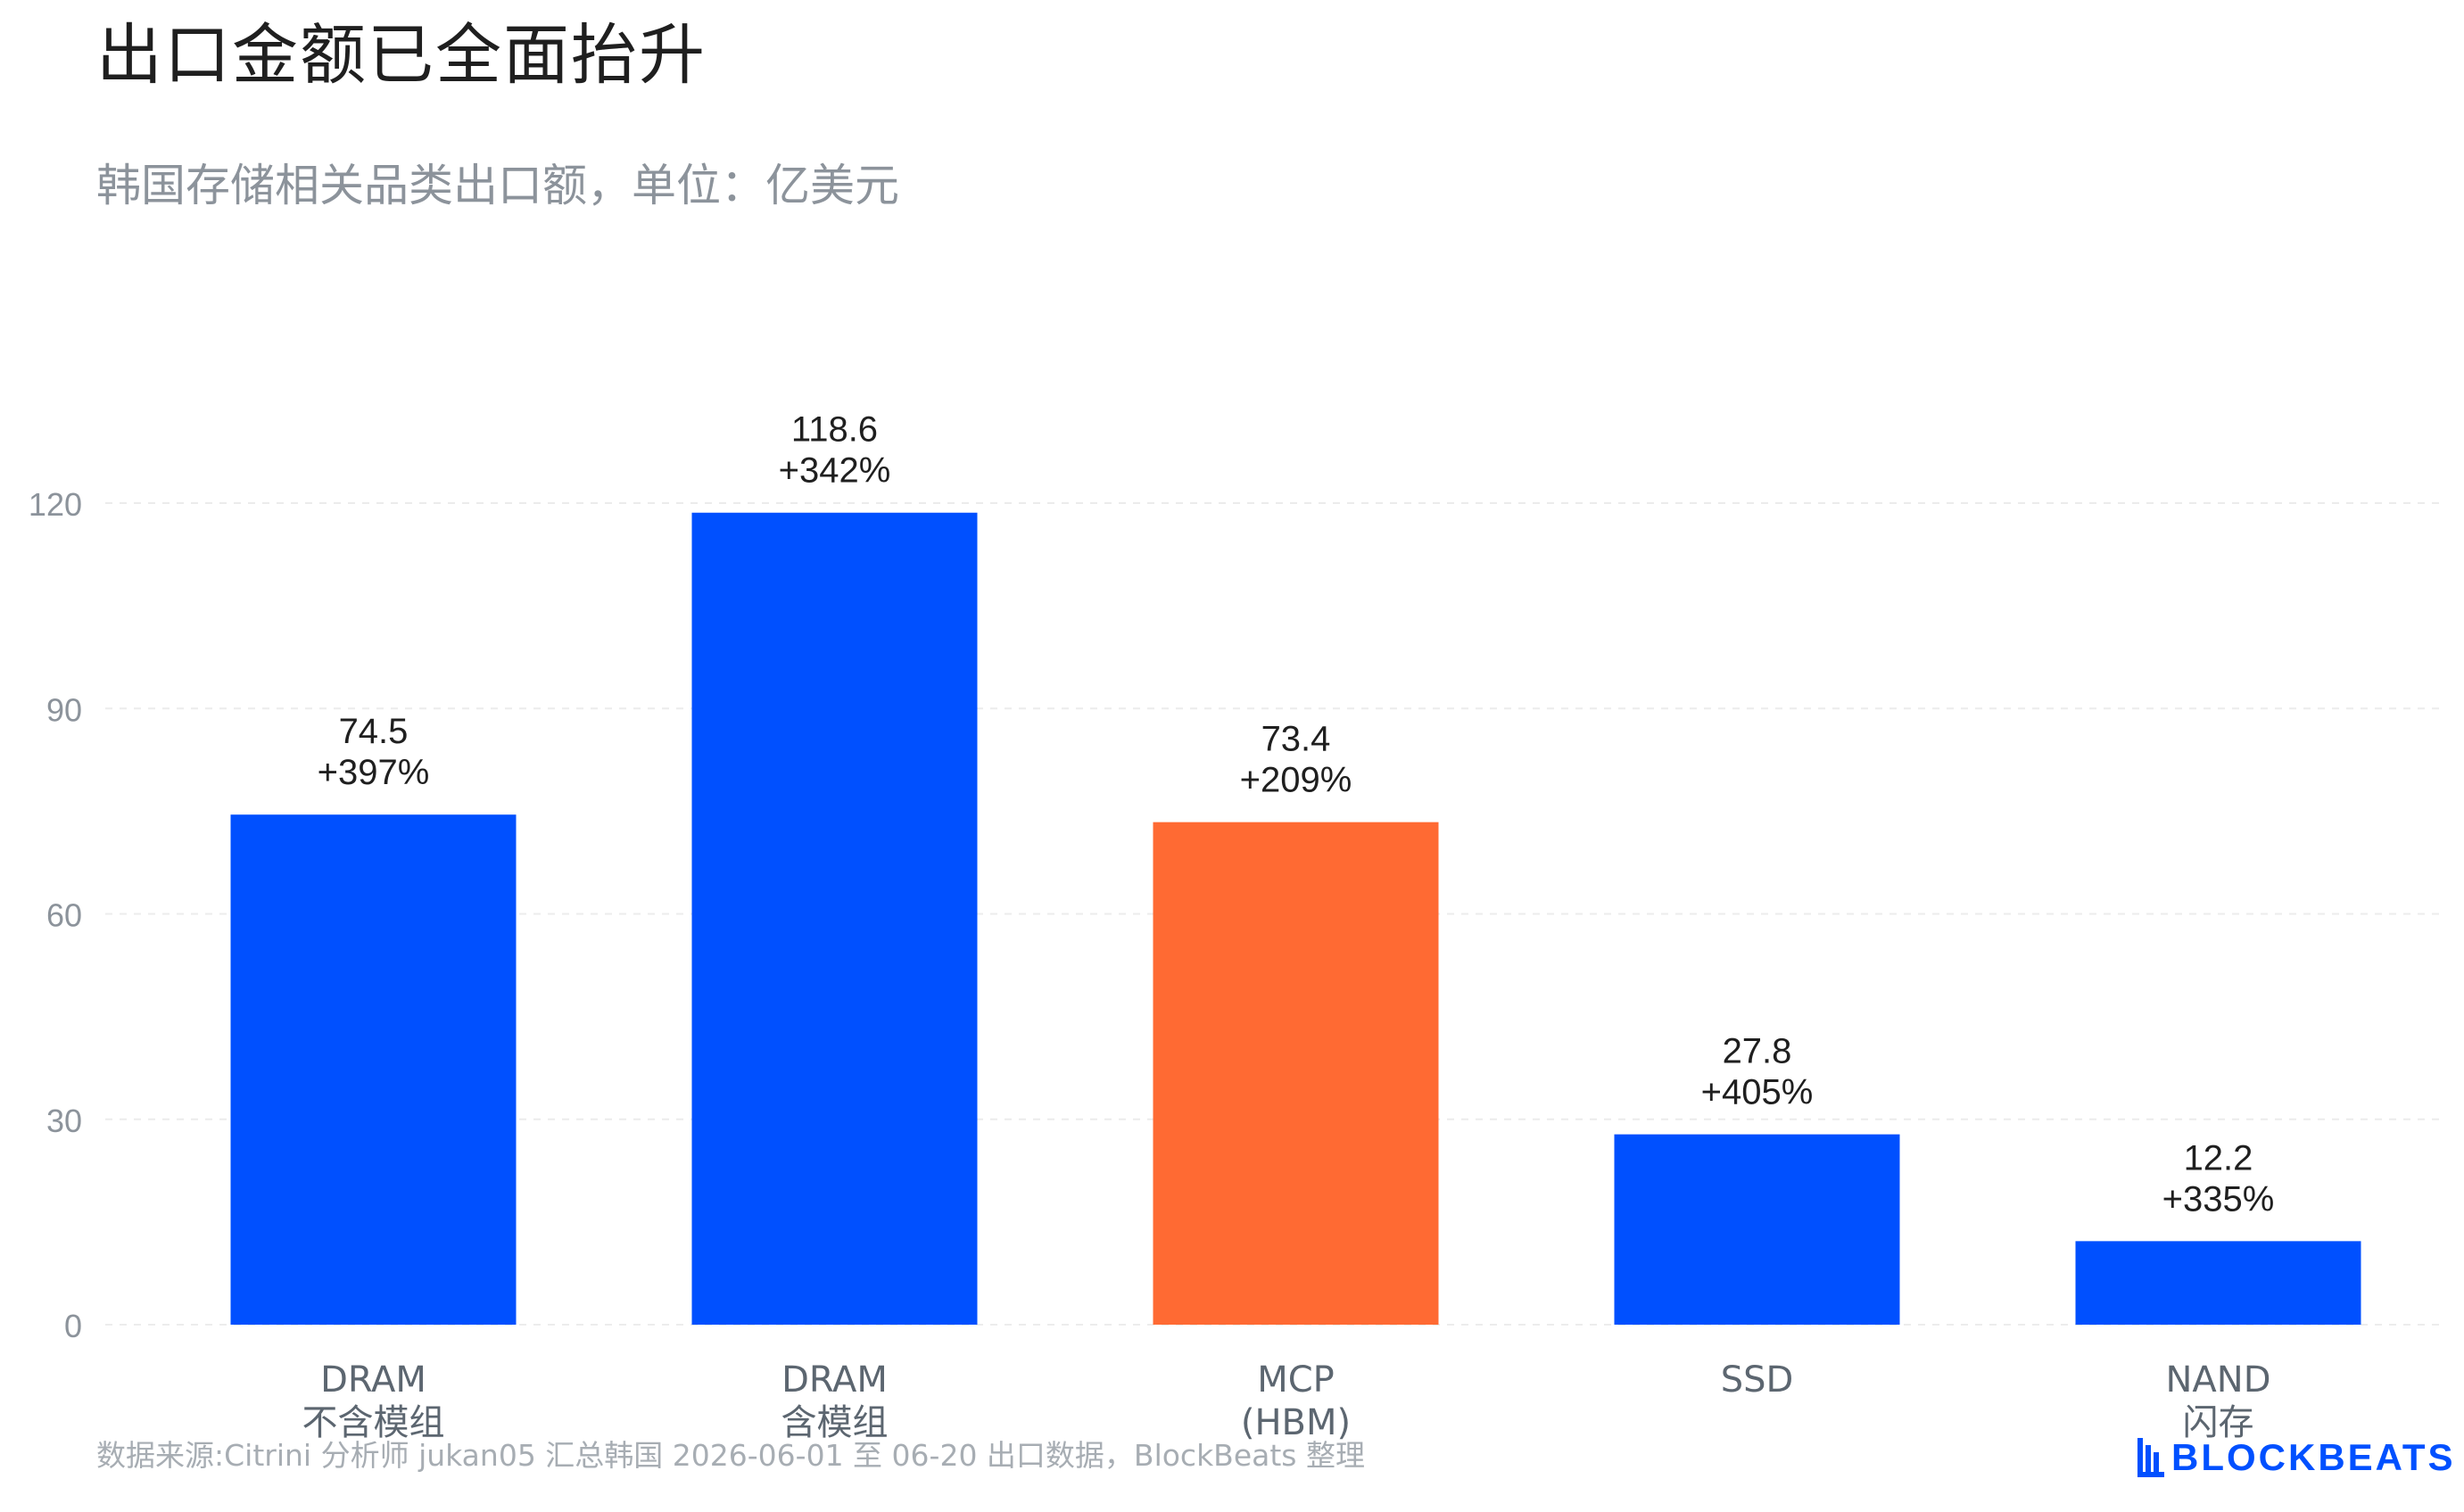 The height and width of the screenshot is (1512, 2464). Describe the element at coordinates (1758, 1051) in the screenshot. I see `bar-value-label: 27.8` at that location.